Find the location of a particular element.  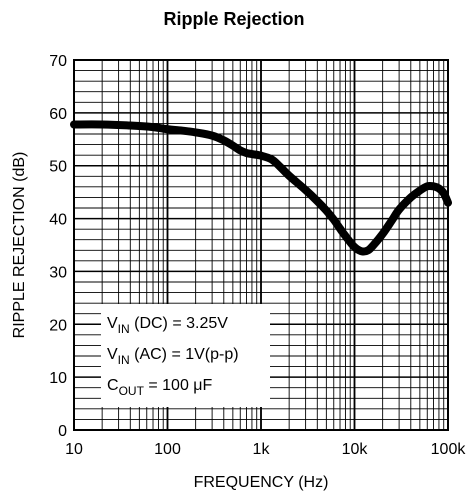

chart-title: Ripple Rejection is located at coordinates (233, 19).